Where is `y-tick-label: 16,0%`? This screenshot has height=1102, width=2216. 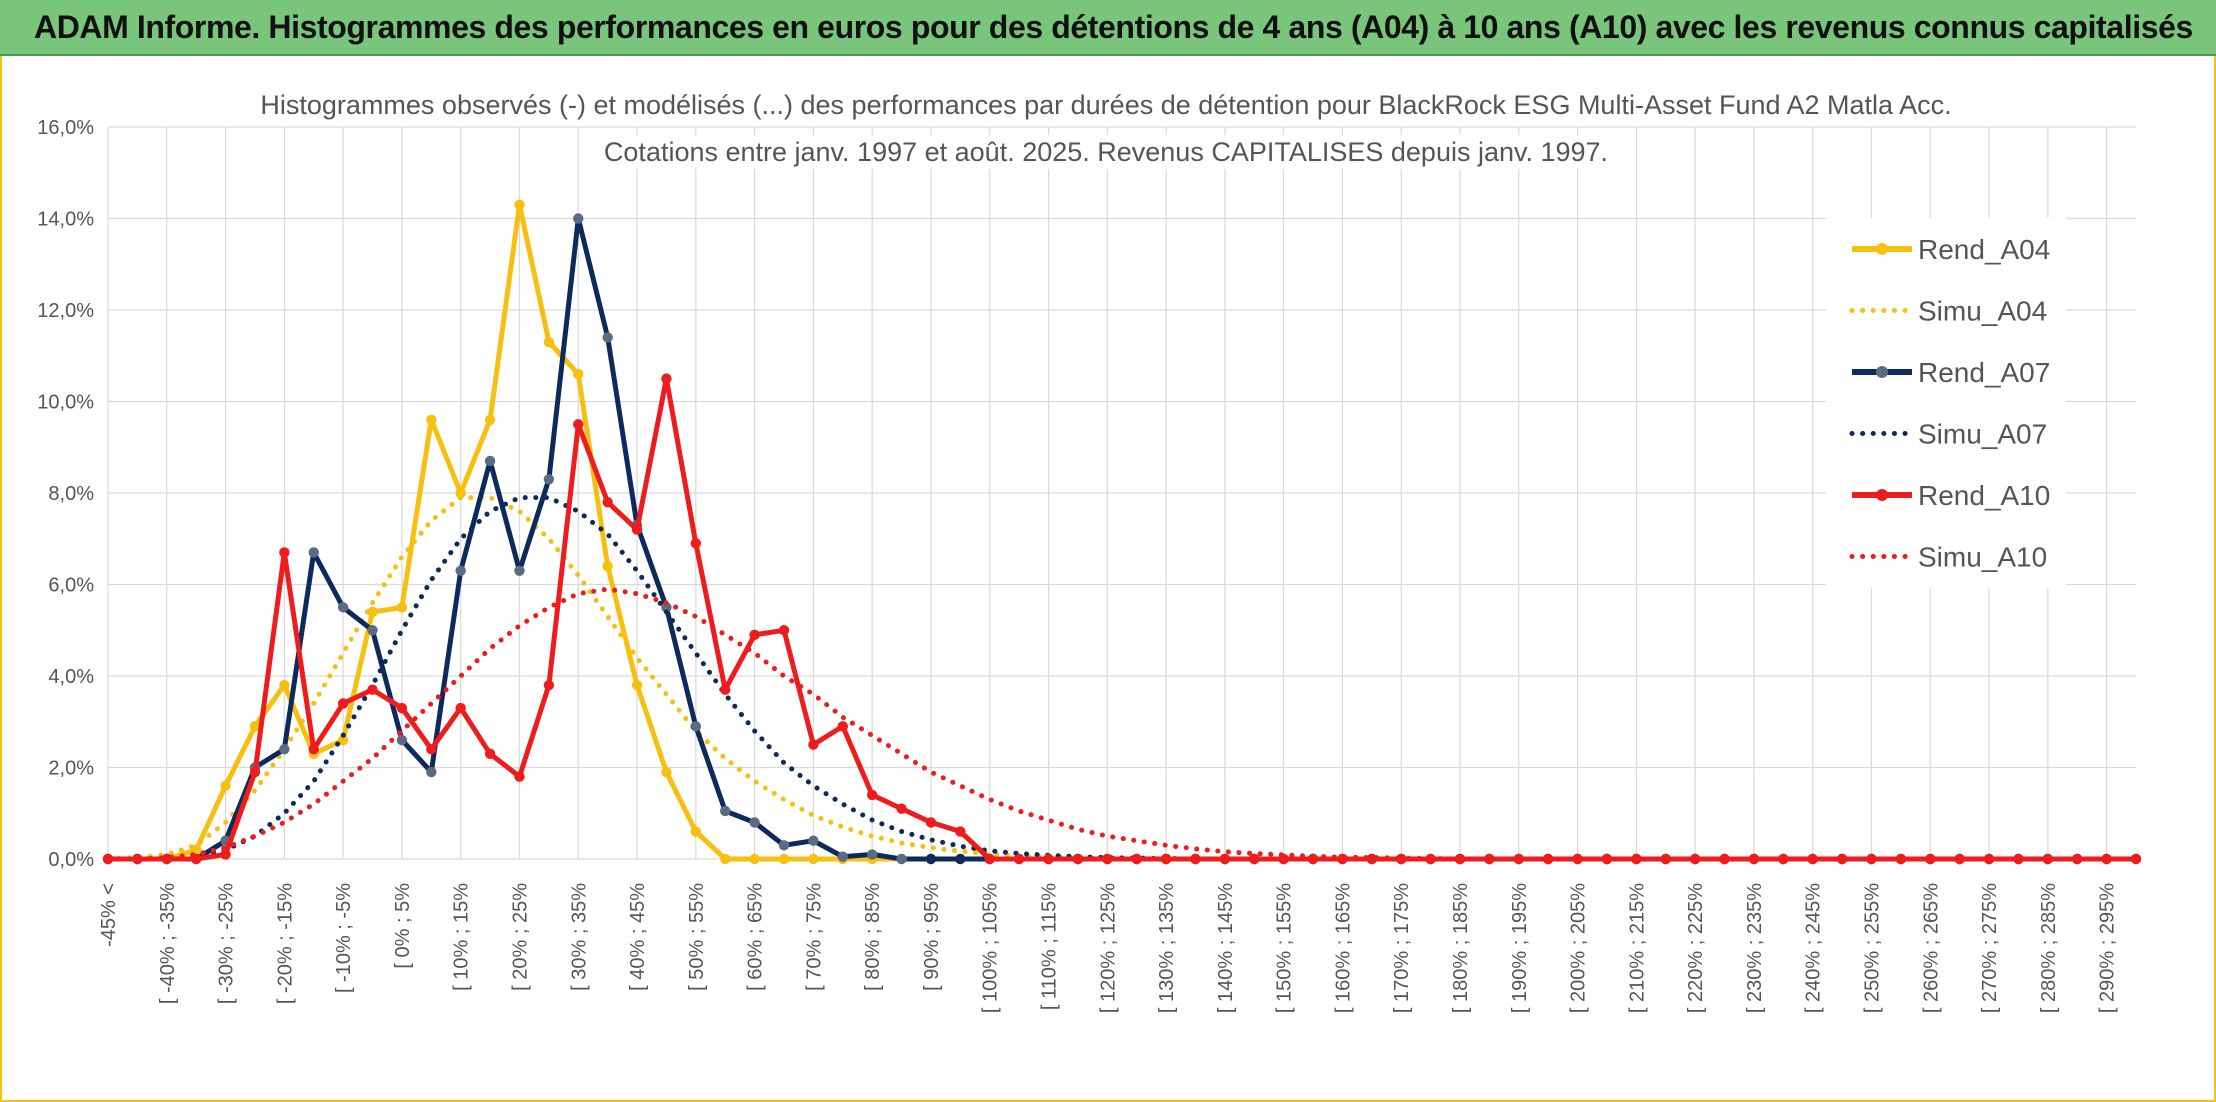 y-tick-label: 16,0% is located at coordinates (65, 128).